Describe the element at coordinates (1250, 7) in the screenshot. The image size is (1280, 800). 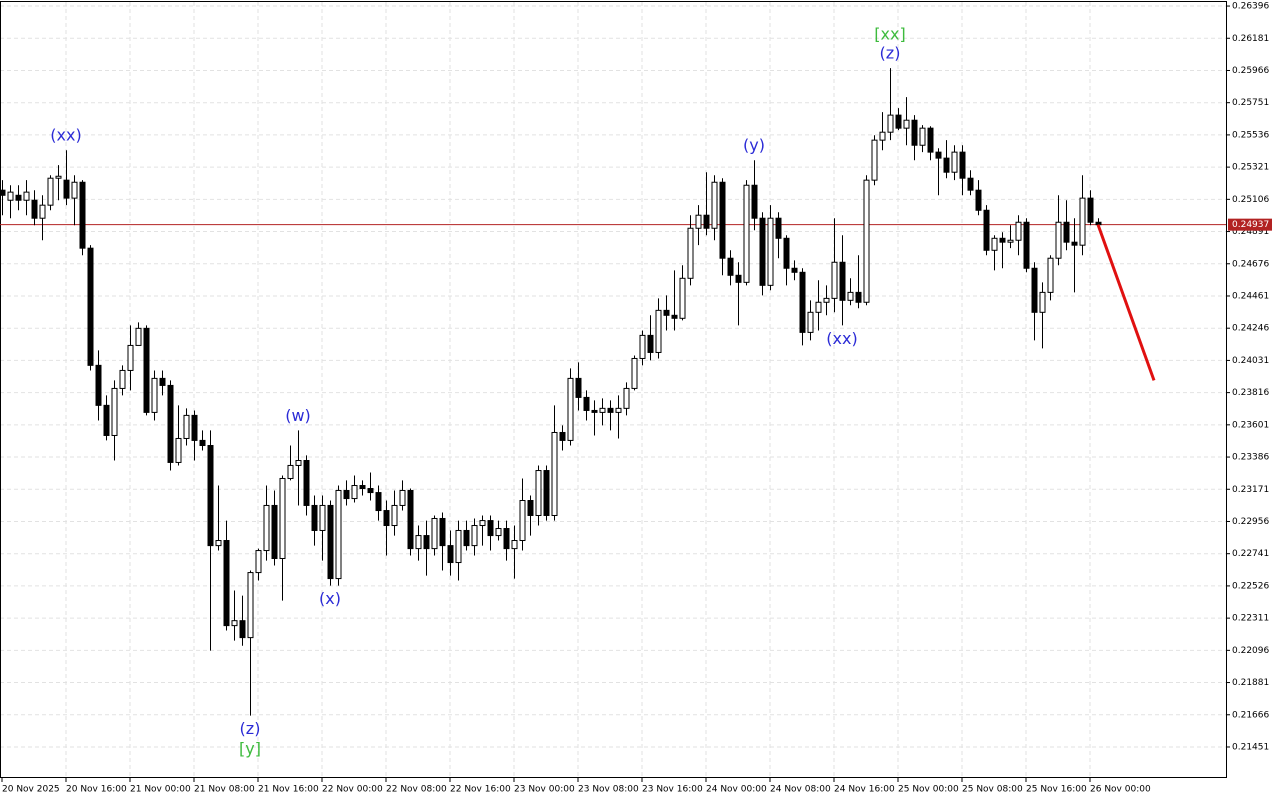
I see `y-tick-label: 0.26396` at that location.